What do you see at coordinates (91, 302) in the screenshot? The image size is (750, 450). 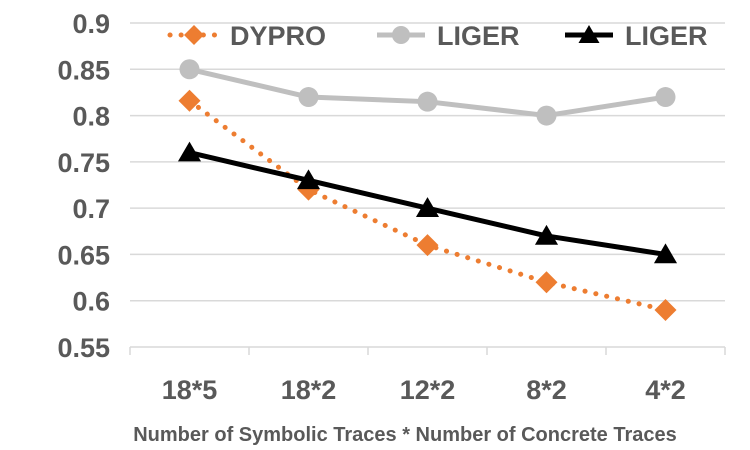 I see `y-tick-label: 0.6` at bounding box center [91, 302].